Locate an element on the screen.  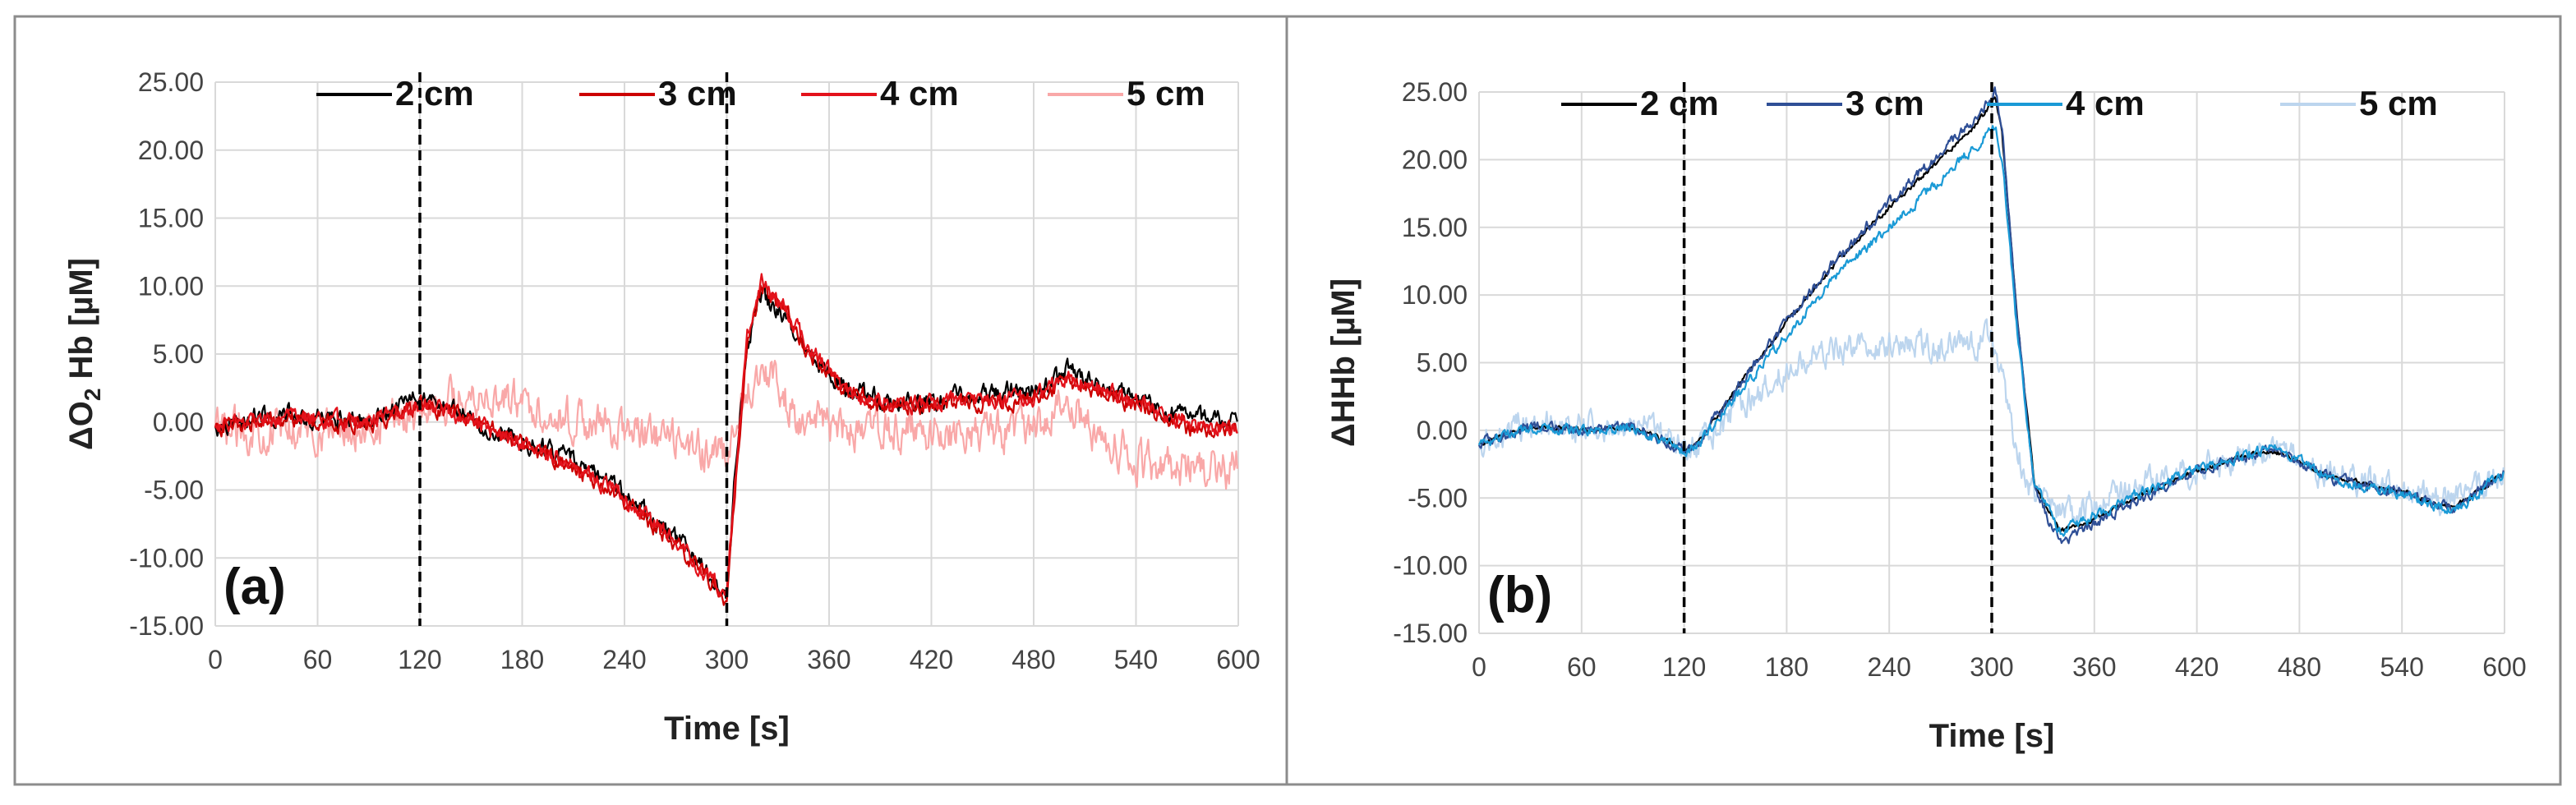
panel-label: (b) is located at coordinates (1519, 595).